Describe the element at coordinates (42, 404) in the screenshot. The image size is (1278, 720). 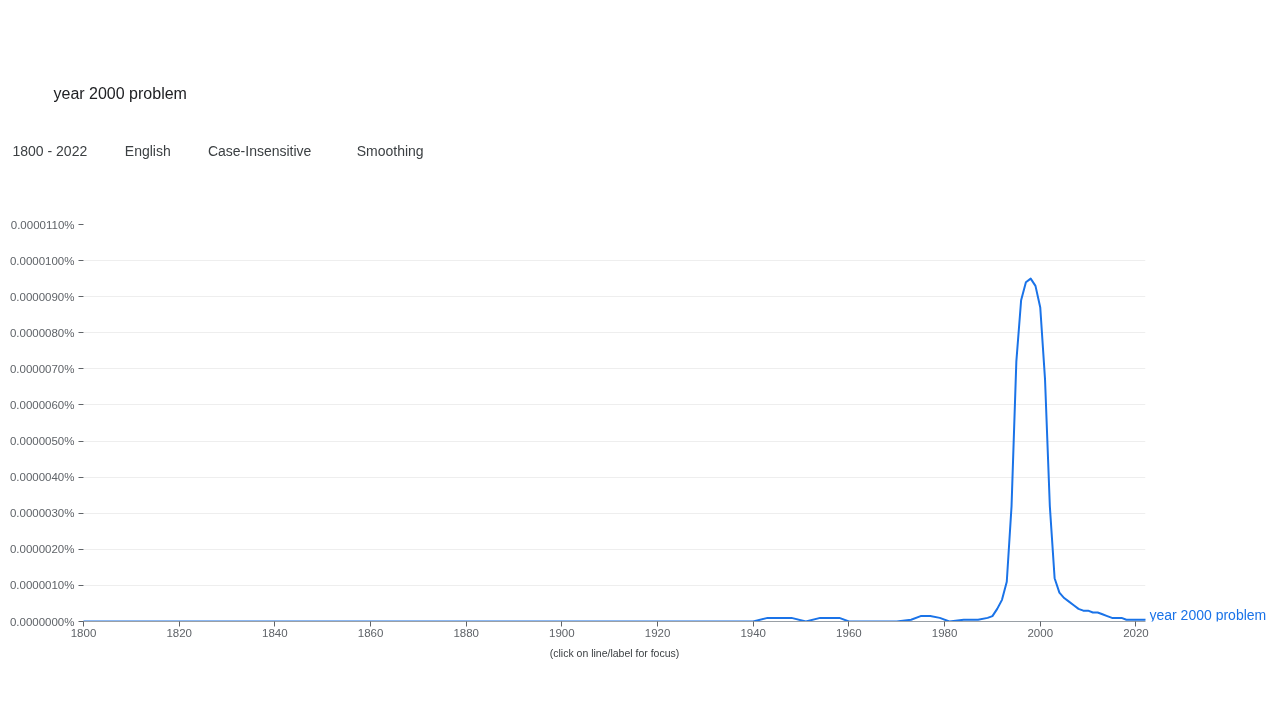
I see `y-tick-label: 0.0000060%` at that location.